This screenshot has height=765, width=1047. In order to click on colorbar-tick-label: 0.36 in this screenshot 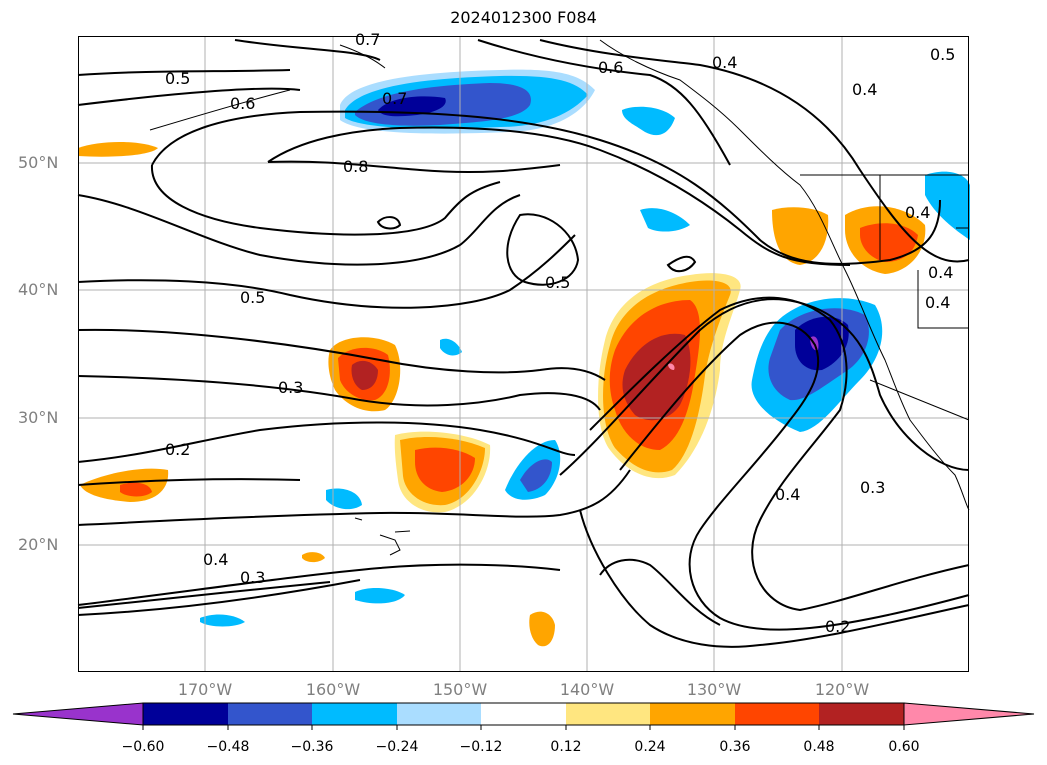, I will do `click(735, 747)`.